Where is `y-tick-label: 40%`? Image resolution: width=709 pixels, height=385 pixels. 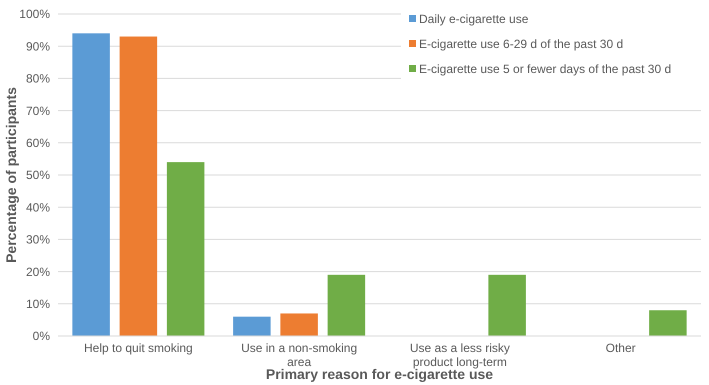 y-tick-label: 40% is located at coordinates (38, 207).